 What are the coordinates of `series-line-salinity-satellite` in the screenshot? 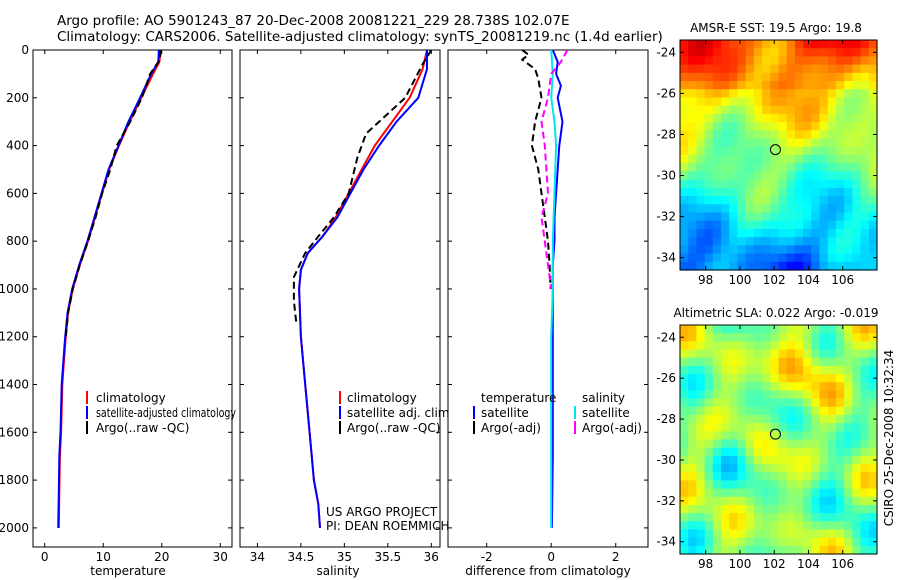 It's located at (554, 289).